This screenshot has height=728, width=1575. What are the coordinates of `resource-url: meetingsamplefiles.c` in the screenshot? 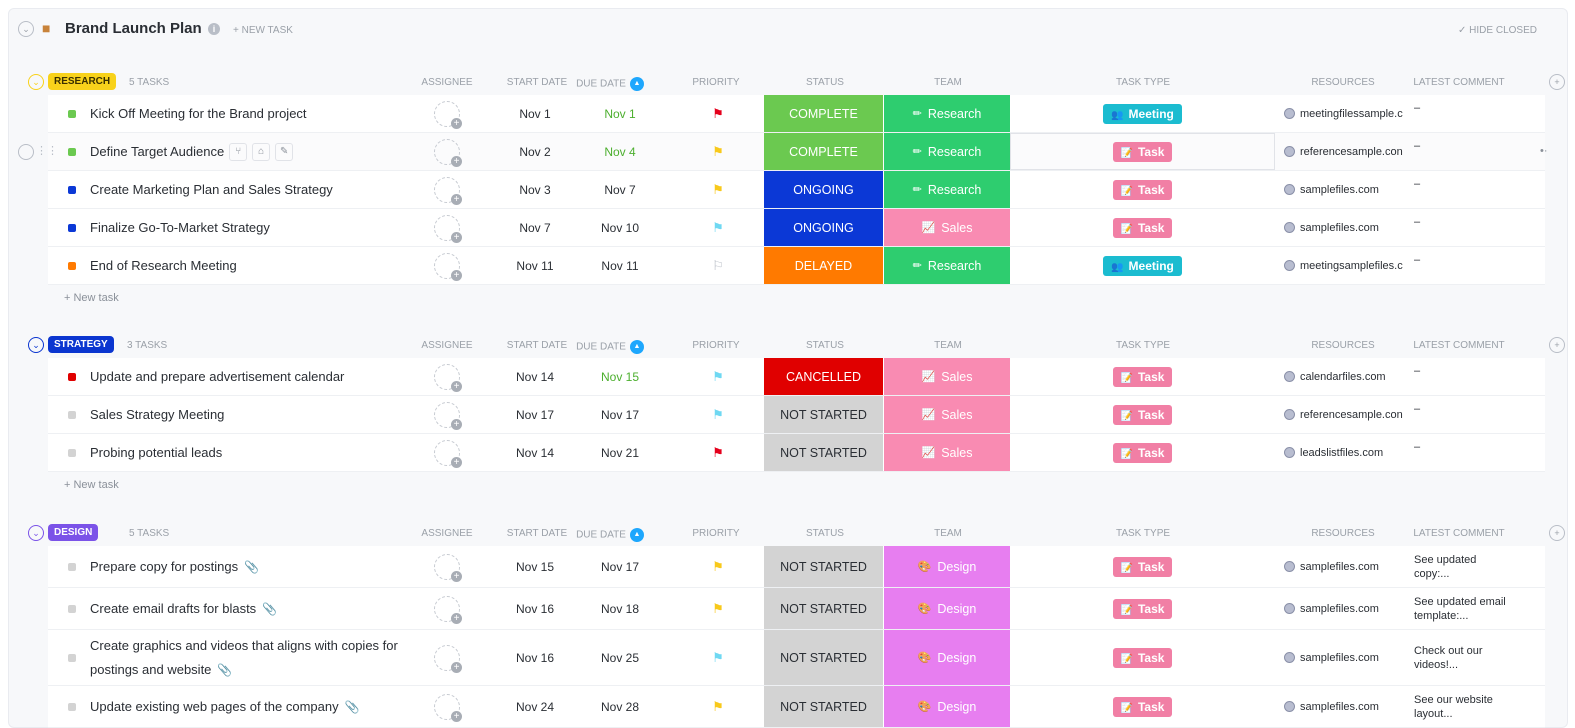 It's located at (1351, 265).